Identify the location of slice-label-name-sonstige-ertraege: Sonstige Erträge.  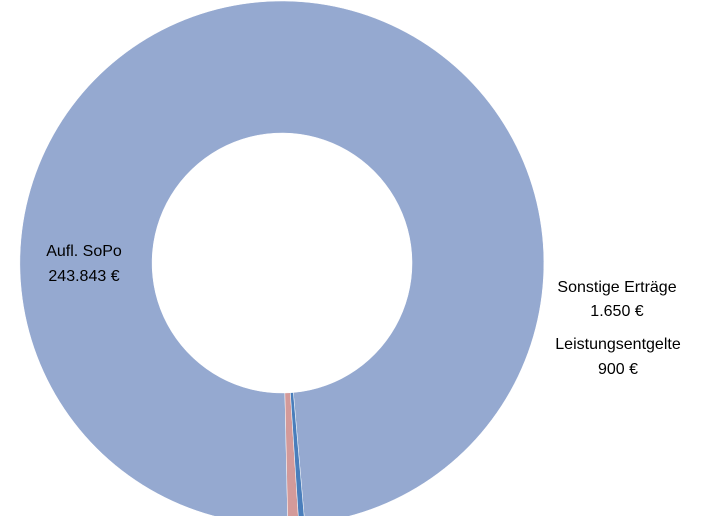
(616, 287).